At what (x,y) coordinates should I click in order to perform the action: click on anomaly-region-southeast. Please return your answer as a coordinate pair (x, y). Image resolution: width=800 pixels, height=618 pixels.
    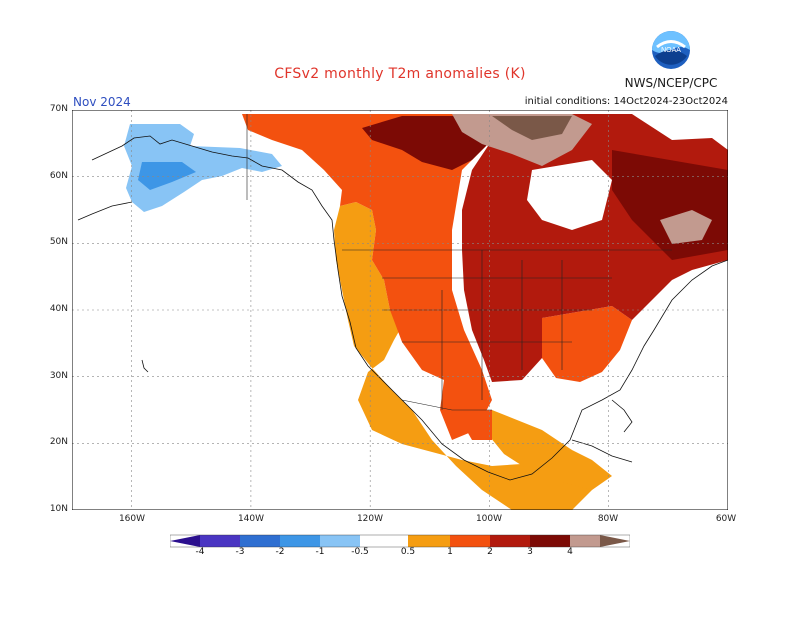
    Looking at the image, I should click on (587, 344).